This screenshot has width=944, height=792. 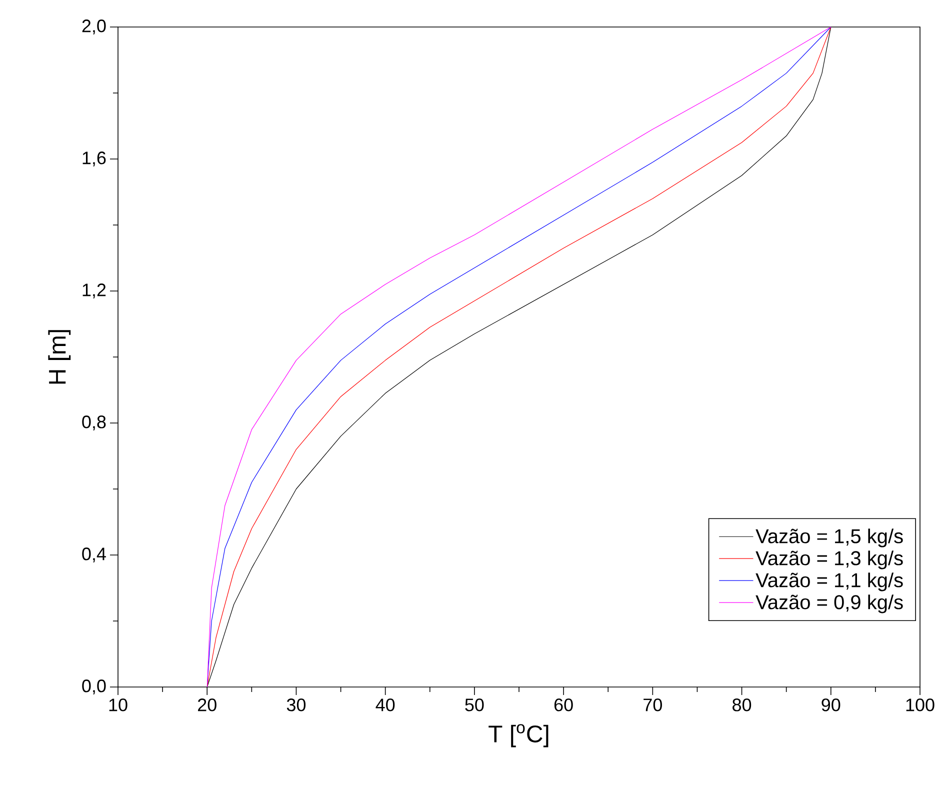 What do you see at coordinates (94, 291) in the screenshot?
I see `y-tick-label: 1,2` at bounding box center [94, 291].